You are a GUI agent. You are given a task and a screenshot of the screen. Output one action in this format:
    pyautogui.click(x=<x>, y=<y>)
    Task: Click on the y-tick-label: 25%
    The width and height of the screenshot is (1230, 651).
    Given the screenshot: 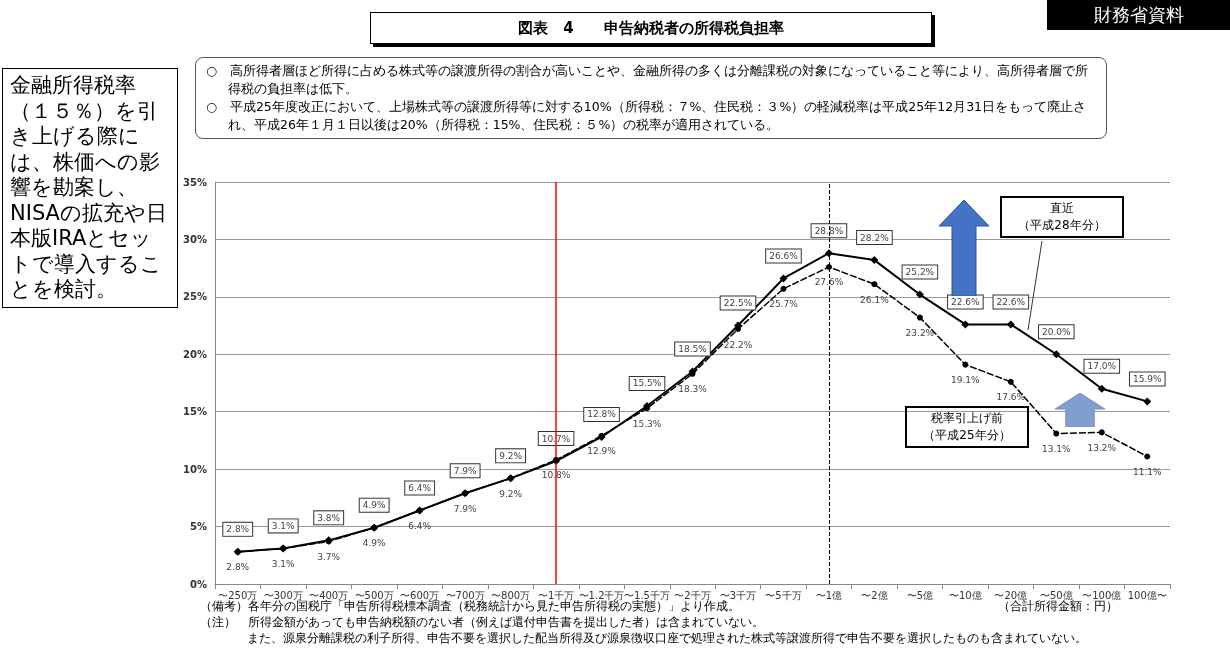 What is the action you would take?
    pyautogui.click(x=195, y=297)
    